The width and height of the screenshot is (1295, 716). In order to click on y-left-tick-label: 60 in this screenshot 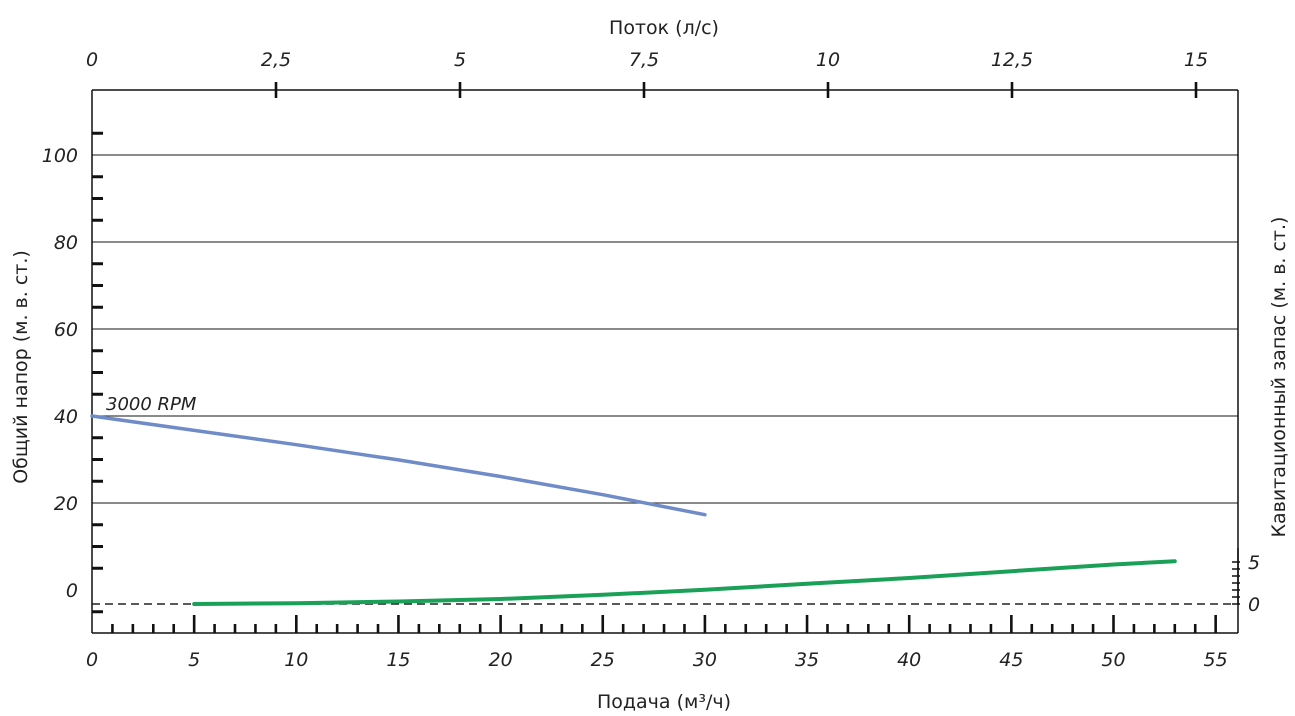, I will do `click(66, 330)`.